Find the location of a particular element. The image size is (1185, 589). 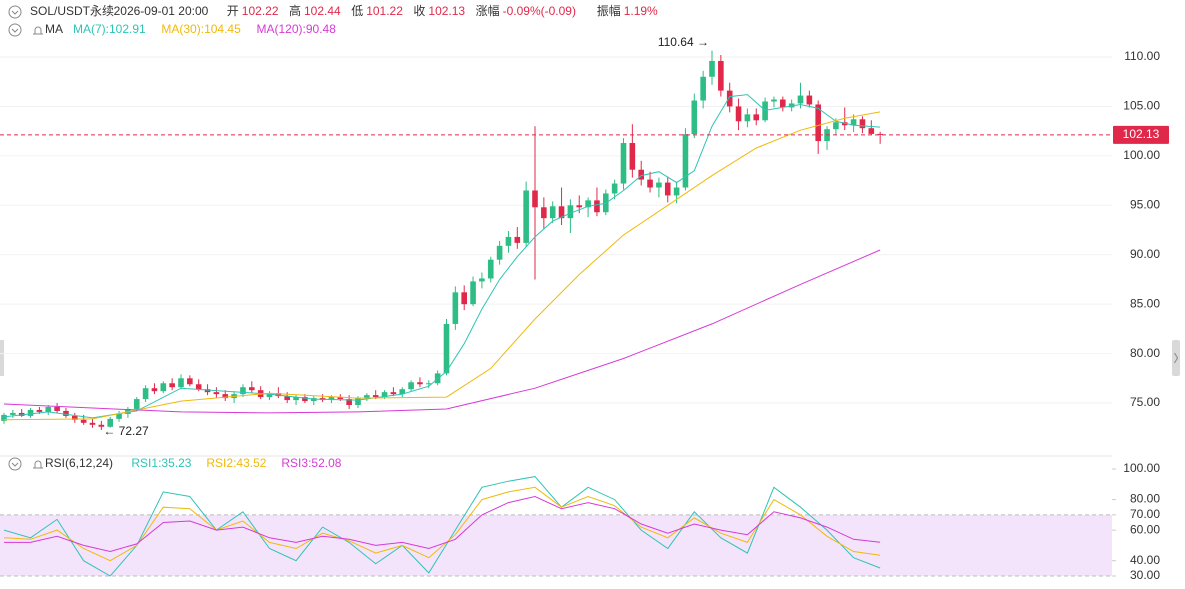

y-tick-label: 110.00 is located at coordinates (1142, 56).